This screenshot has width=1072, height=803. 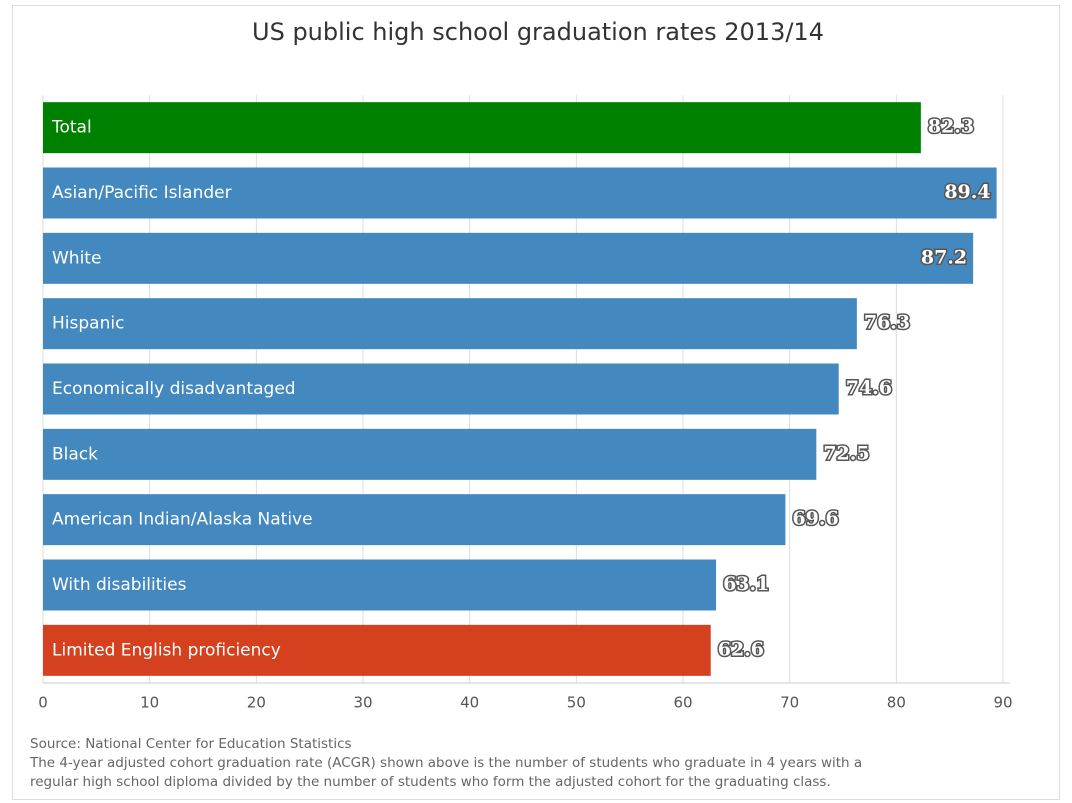 I want to click on value-label: 89.4, so click(x=967, y=192).